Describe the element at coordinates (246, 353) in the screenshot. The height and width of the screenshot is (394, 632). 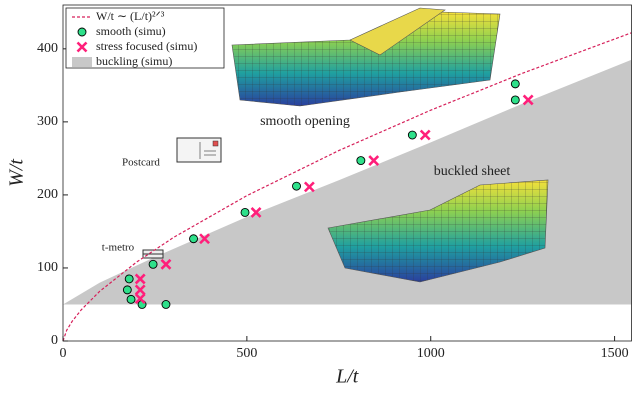
I see `x-tick-label: 500` at that location.